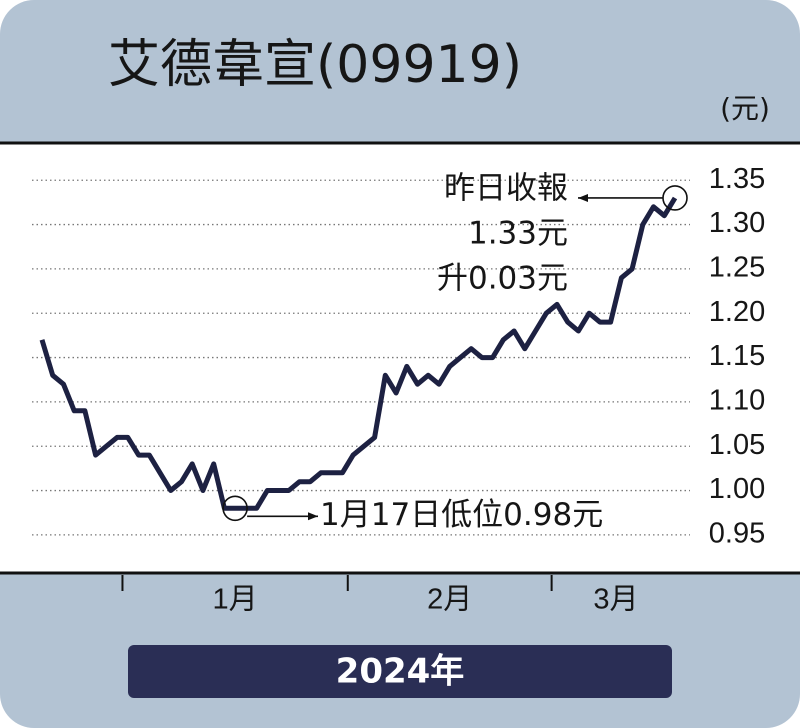  What do you see at coordinates (737, 356) in the screenshot?
I see `y-tick-label: 1.15` at bounding box center [737, 356].